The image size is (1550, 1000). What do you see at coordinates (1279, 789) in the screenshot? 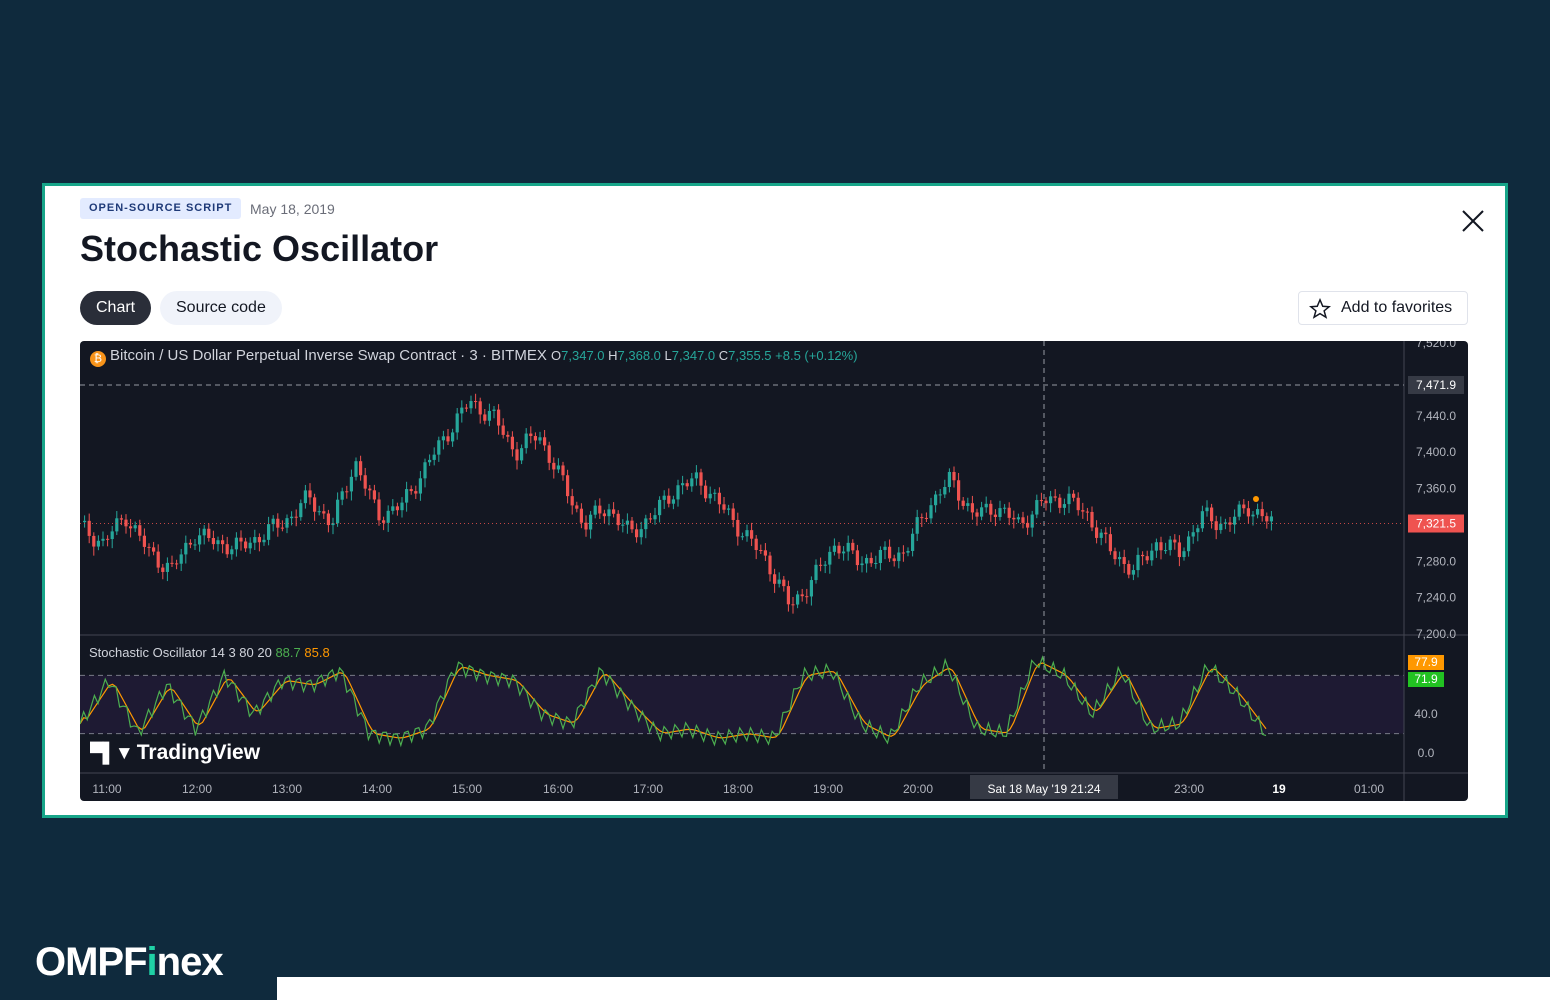
I see `time-tick-label: 19` at bounding box center [1279, 789].